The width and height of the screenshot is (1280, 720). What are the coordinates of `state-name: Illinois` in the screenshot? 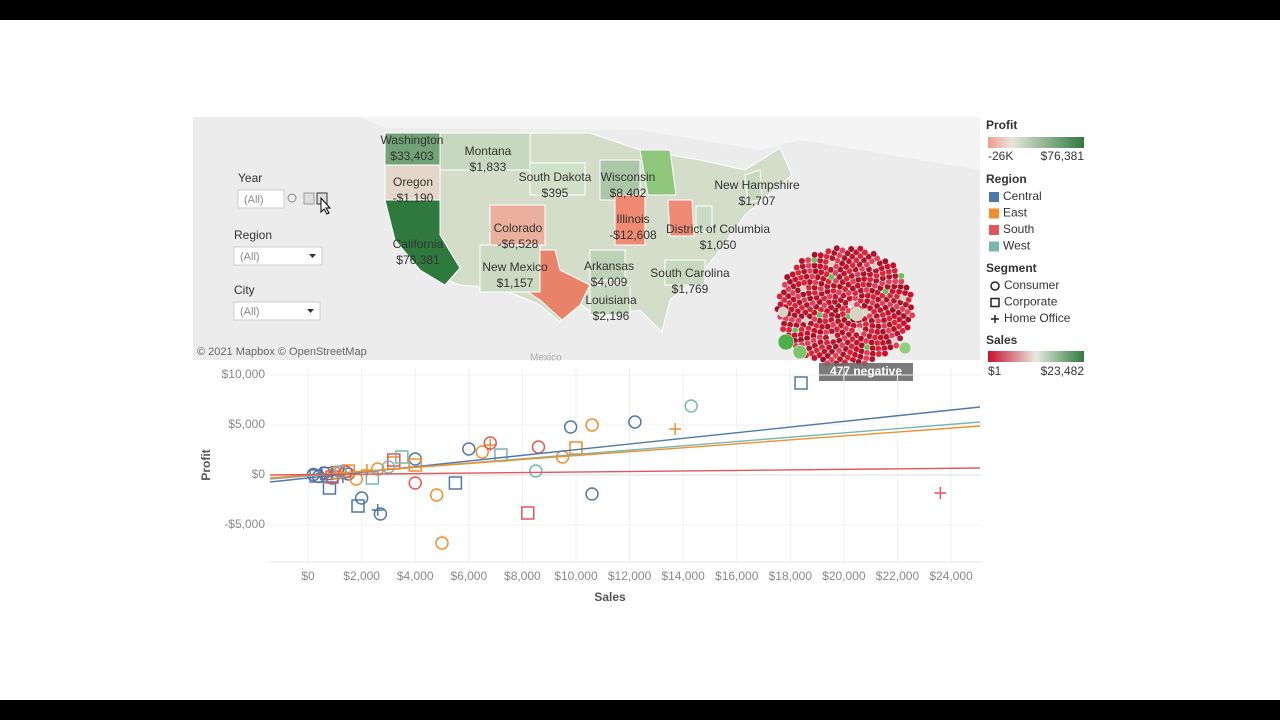 It's located at (632, 219).